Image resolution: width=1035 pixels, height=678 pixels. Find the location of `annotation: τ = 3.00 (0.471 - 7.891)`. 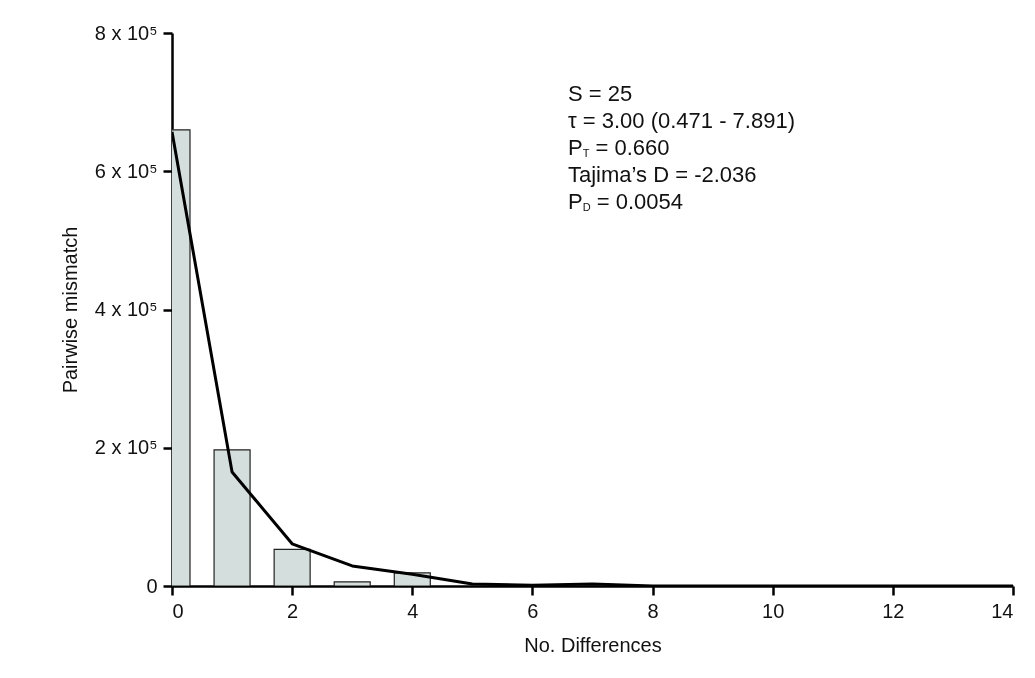

annotation: τ = 3.00 (0.471 - 7.891) is located at coordinates (682, 120).